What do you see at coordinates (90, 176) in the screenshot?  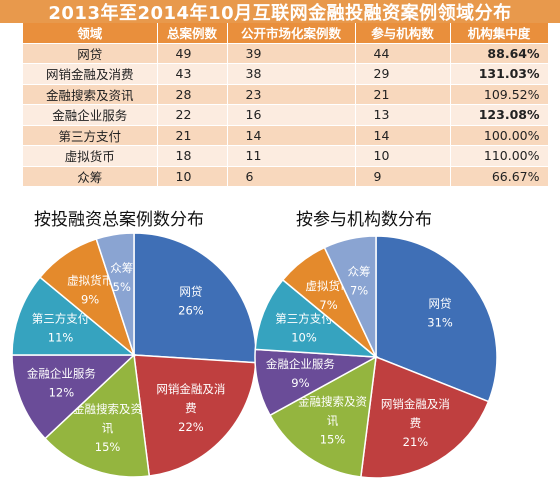 I see `table-cell: 众筹` at bounding box center [90, 176].